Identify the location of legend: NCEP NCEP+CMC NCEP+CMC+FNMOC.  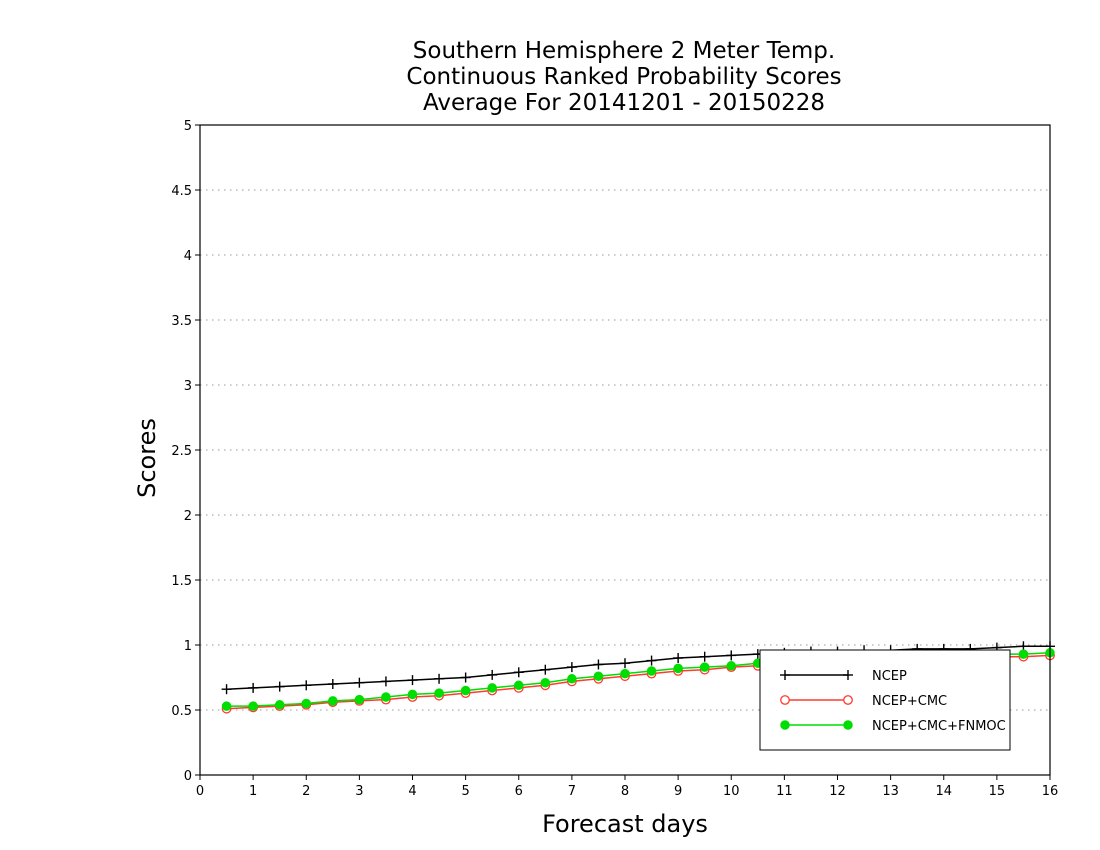
(885, 700).